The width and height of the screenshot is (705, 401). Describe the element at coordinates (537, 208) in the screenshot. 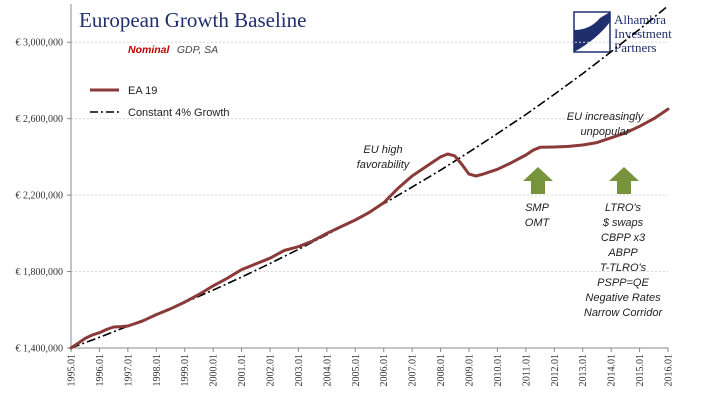

I see `annot-smp: SMP` at that location.